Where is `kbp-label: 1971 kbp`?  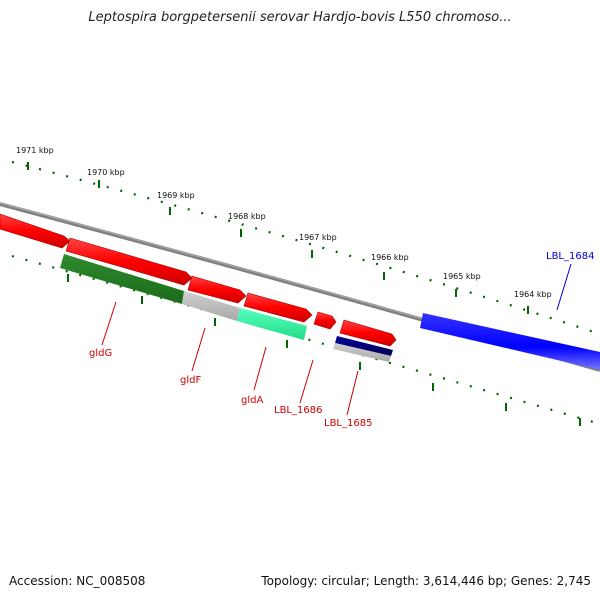 kbp-label: 1971 kbp is located at coordinates (35, 150).